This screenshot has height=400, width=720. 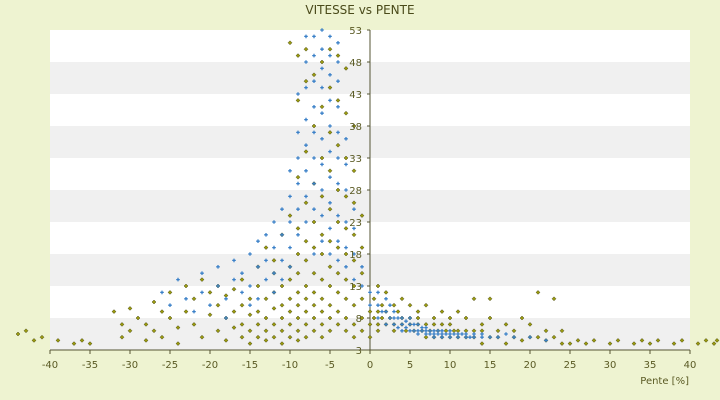 I want to click on x-tick-label: -15, so click(x=250, y=365).